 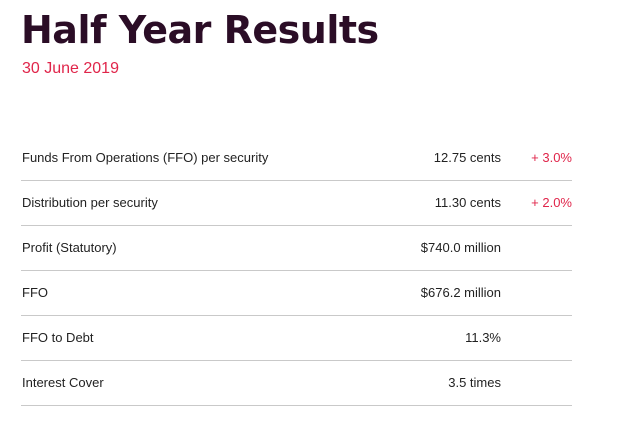 I want to click on report-date: 30 June 2019, so click(x=70, y=68).